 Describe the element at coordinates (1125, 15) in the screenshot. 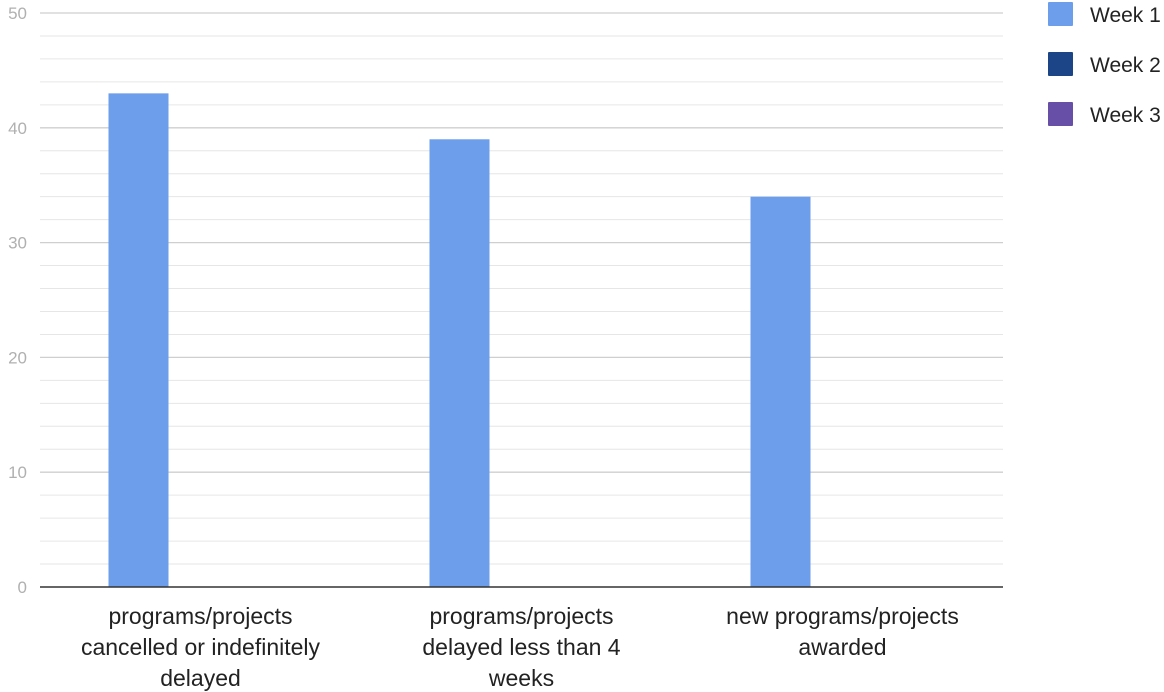

I see `legend-label: Week 1` at that location.